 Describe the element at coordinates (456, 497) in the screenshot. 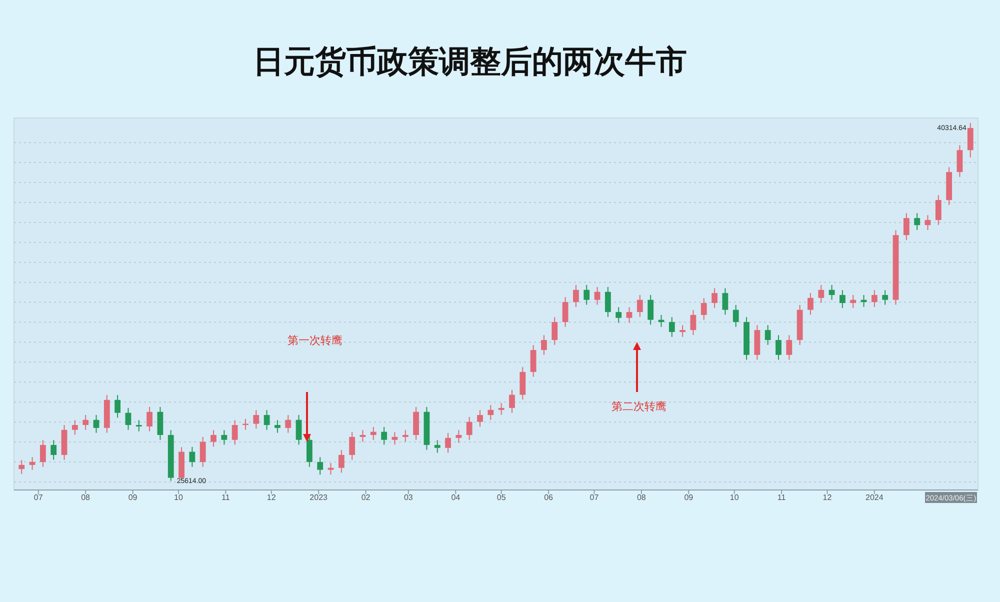

I see `x-tick-label: 04` at that location.